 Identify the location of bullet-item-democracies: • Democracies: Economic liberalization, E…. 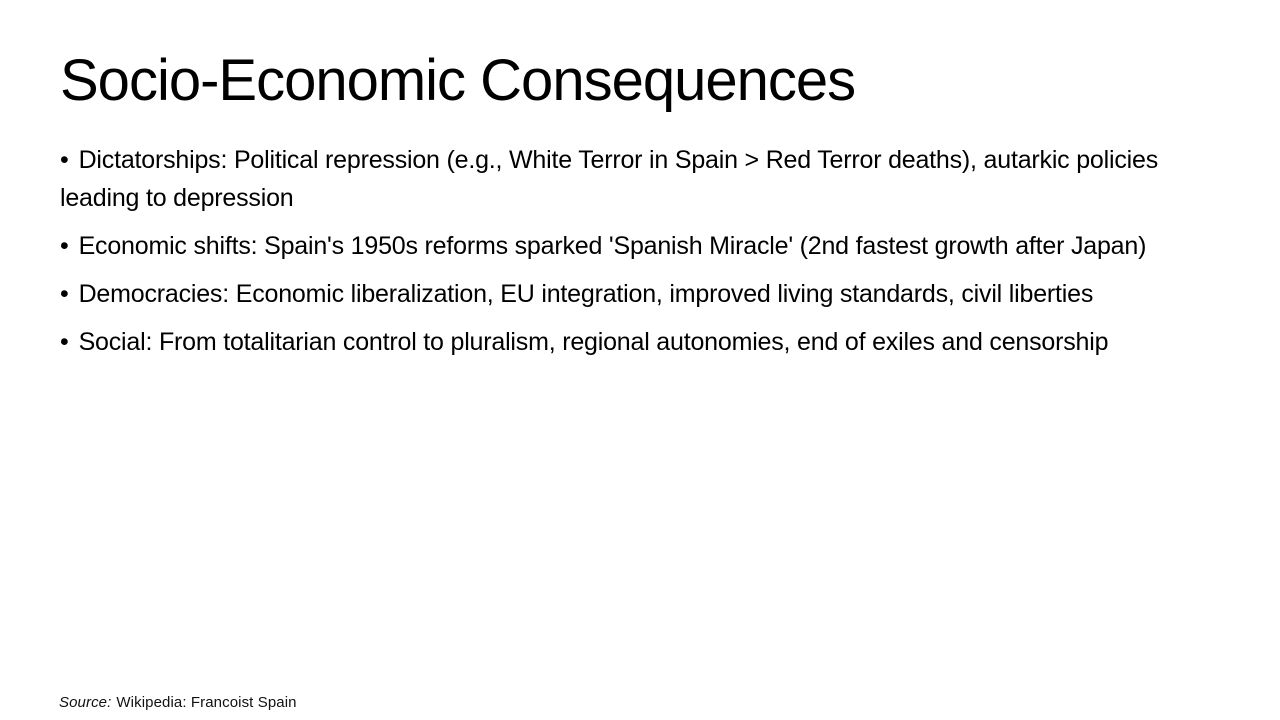
(617, 294).